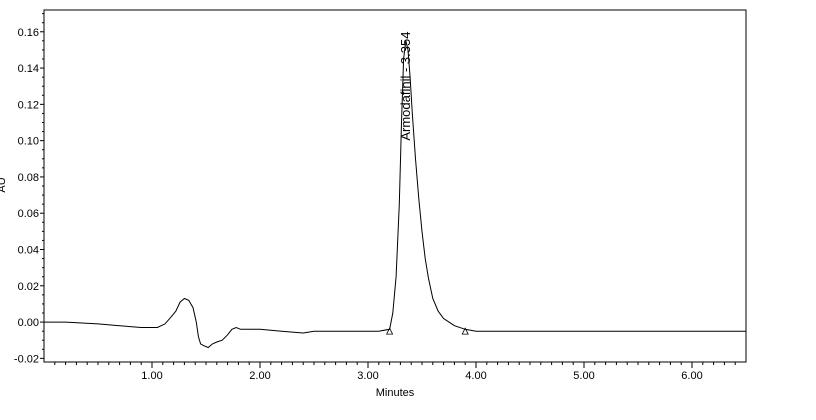  I want to click on y-tick-label: 0.02, so click(28, 287).